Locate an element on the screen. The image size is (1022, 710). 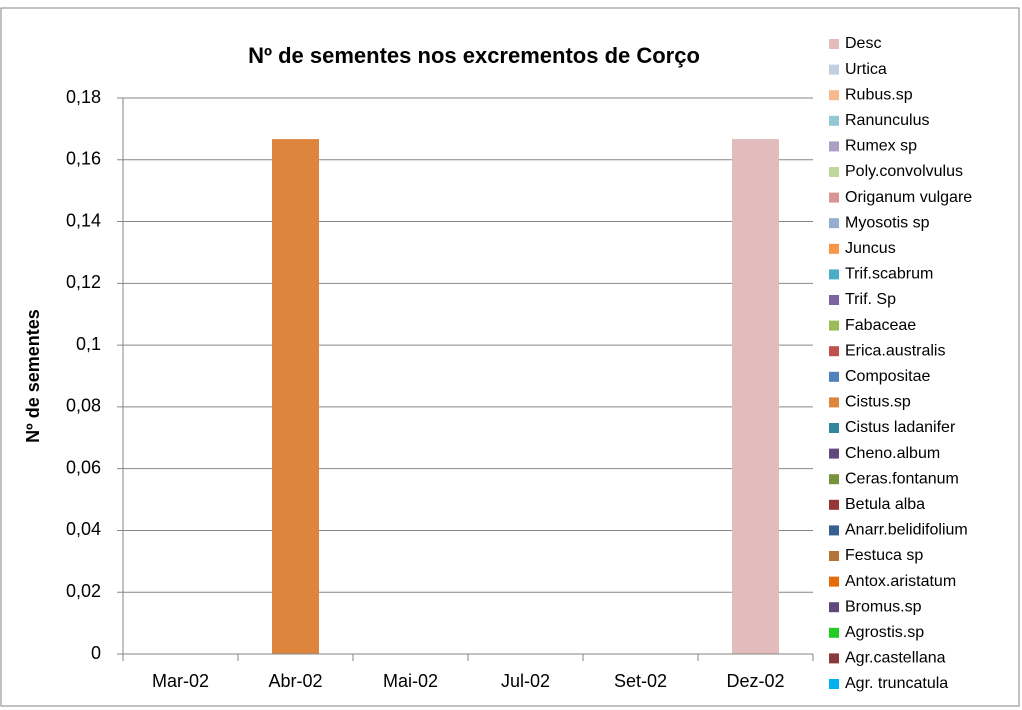
y-tick-label: 0 is located at coordinates (96, 653).